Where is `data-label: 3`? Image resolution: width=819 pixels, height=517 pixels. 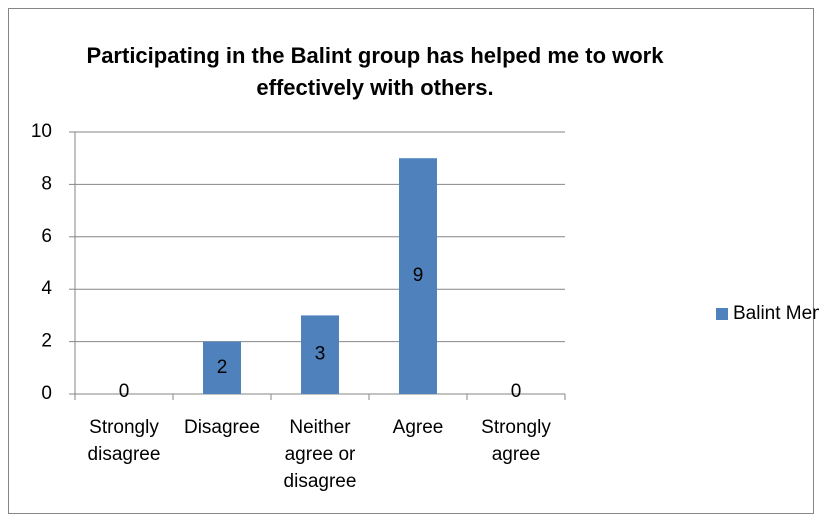 data-label: 3 is located at coordinates (320, 354).